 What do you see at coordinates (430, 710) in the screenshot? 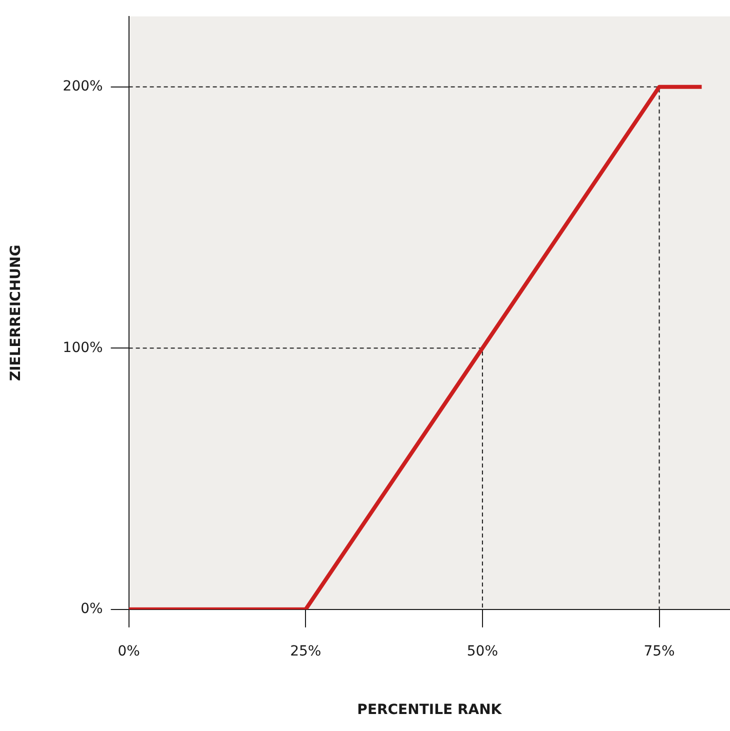
I see `x-axis-title: PERCENTILE RANK` at bounding box center [430, 710].